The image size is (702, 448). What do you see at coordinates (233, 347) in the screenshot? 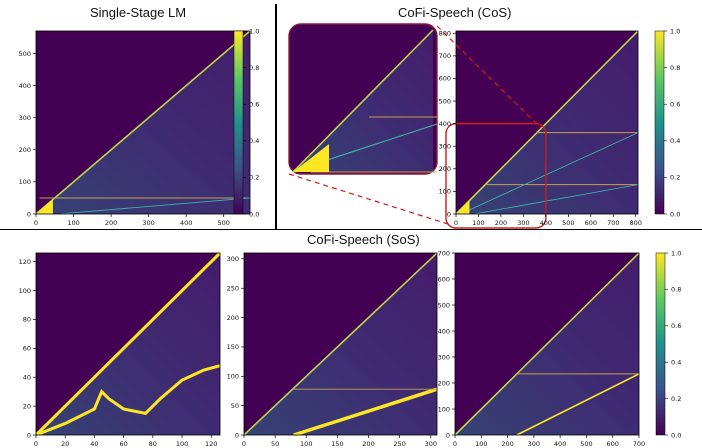
I see `y-tick-label: 150` at bounding box center [233, 347].